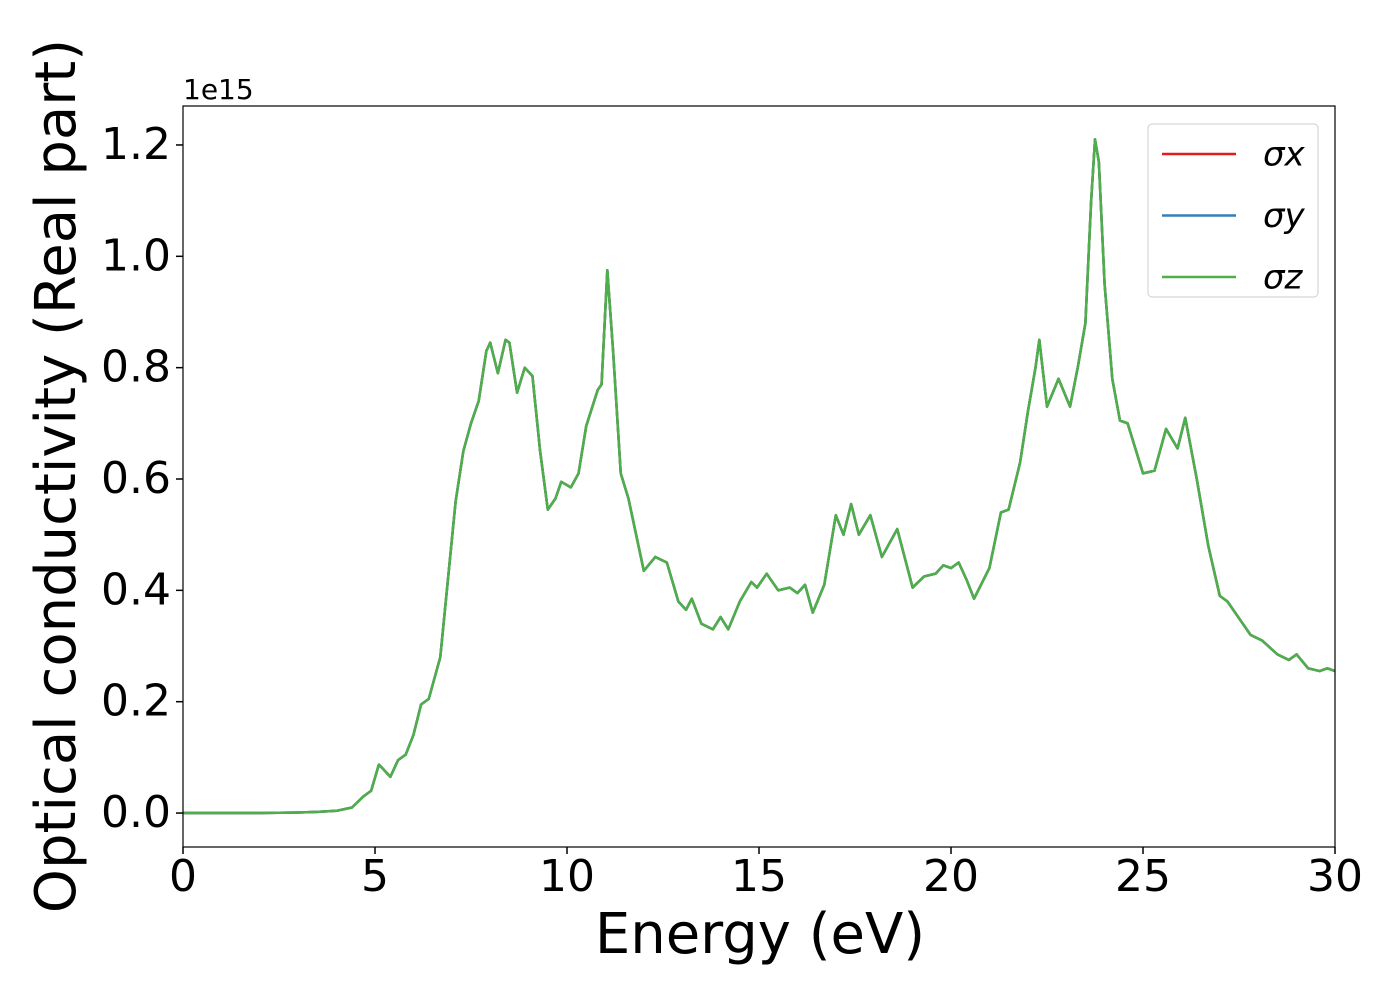  What do you see at coordinates (1335, 876) in the screenshot?
I see `x-tick-label: 30` at bounding box center [1335, 876].